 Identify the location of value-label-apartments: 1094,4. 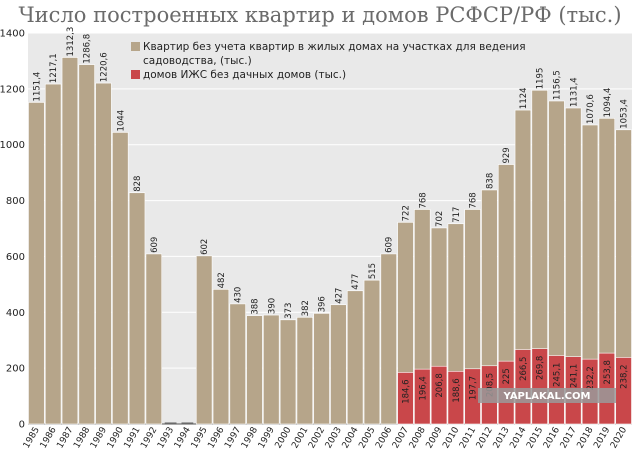
(608, 103).